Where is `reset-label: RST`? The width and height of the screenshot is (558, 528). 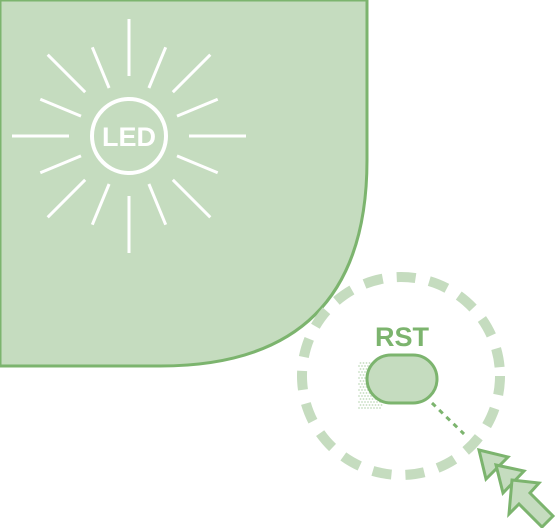
reset-label: RST is located at coordinates (402, 337).